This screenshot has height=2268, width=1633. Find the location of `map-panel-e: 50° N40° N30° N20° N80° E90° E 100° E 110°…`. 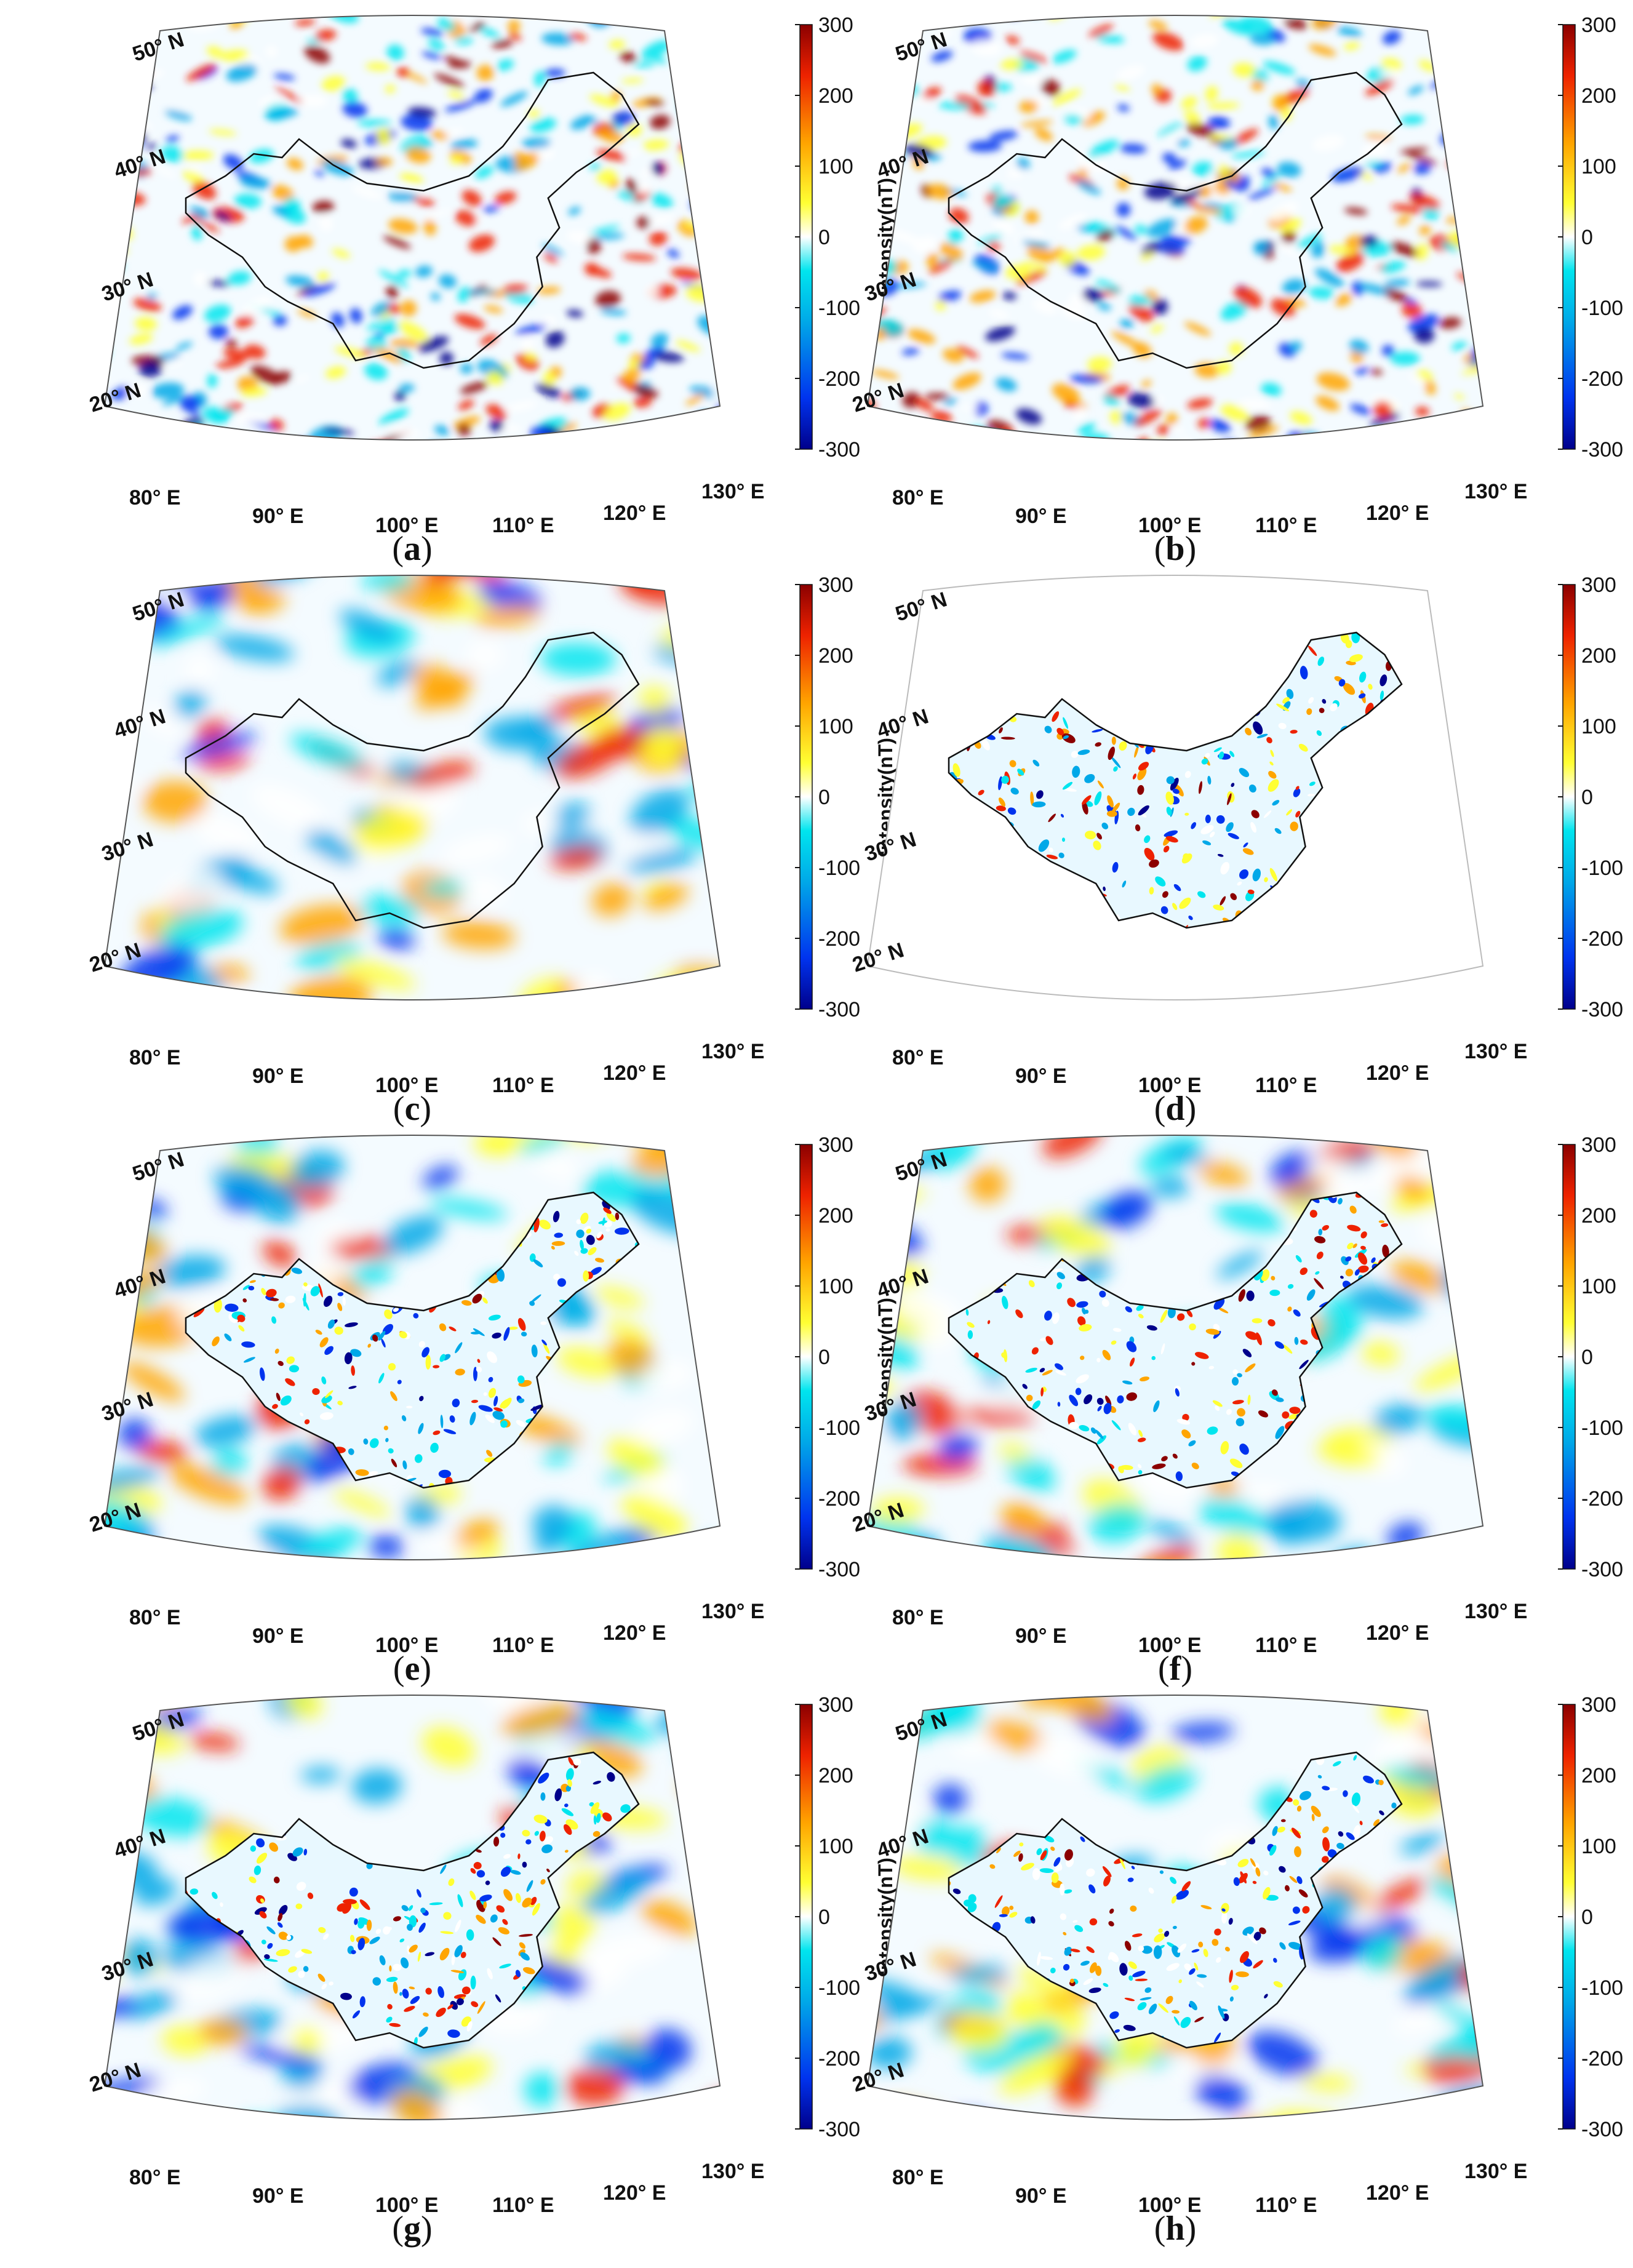

map-panel-e: 50° N40° N30° N20° N80° E90° E 100° E 110°… is located at coordinates (491, 1410).